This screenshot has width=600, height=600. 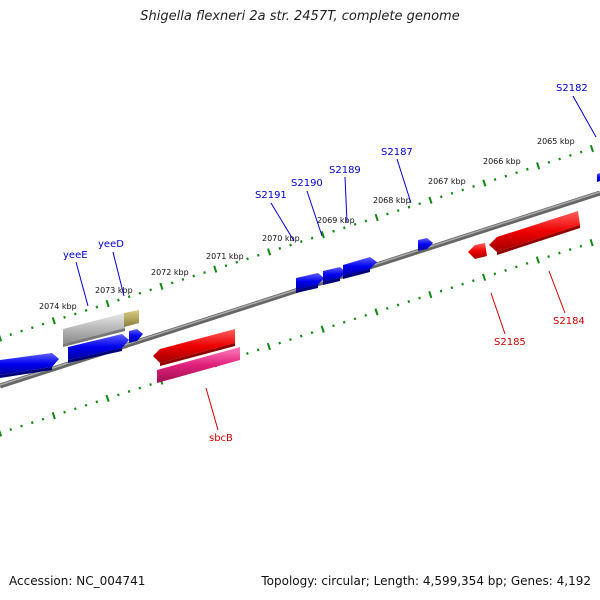 I want to click on accession-label: Accession: NC_004741, so click(x=77, y=581).